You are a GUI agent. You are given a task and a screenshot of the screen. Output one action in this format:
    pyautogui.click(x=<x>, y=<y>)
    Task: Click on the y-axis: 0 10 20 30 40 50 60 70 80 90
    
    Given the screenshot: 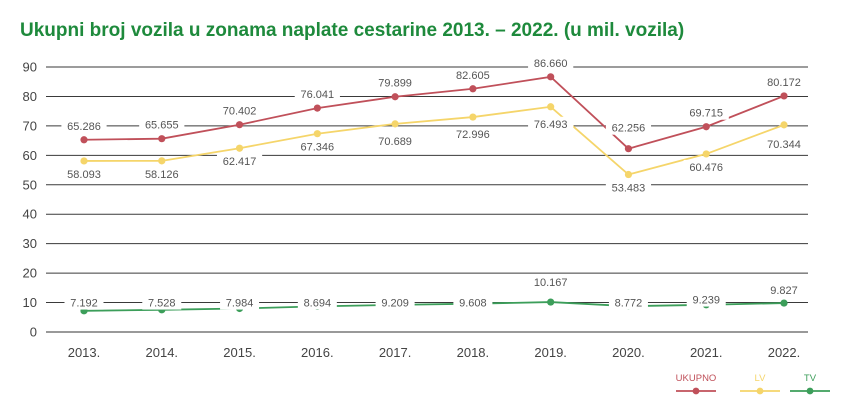 What is the action you would take?
    pyautogui.click(x=30, y=200)
    